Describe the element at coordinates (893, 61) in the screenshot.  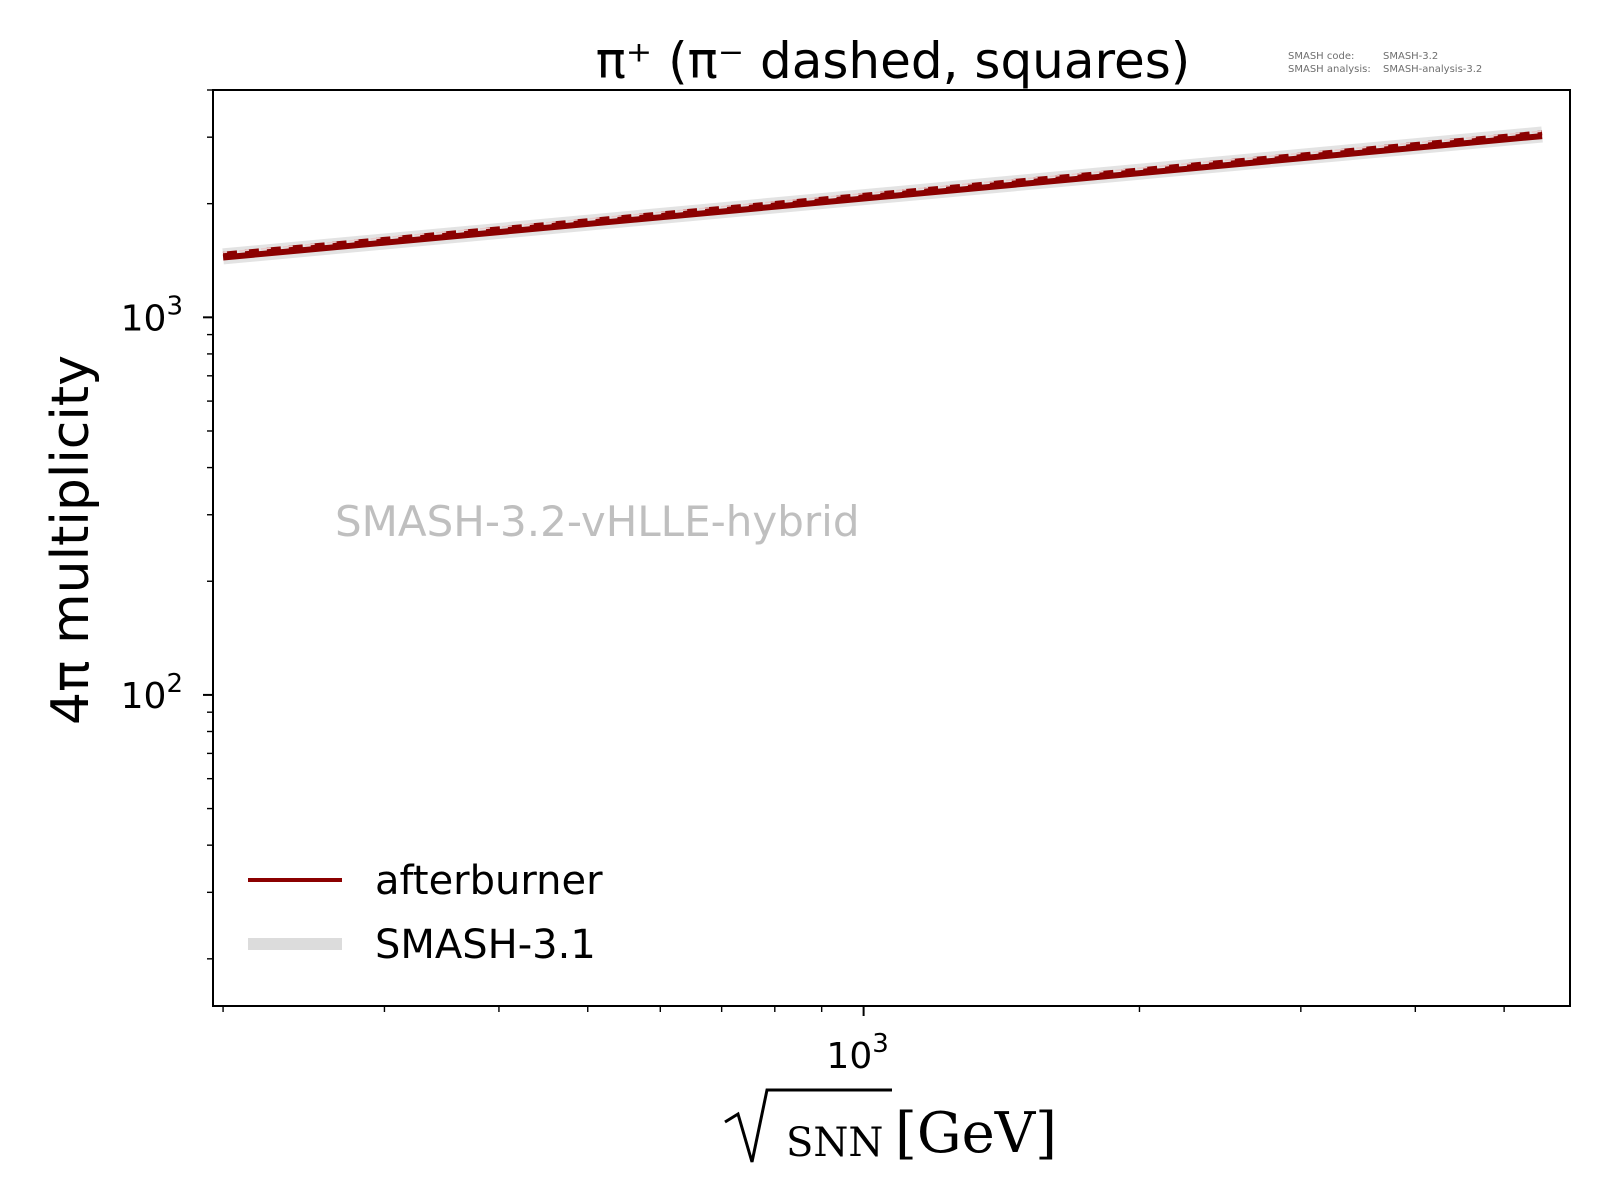
I see `chart-title: π⁺ (π⁻ dashed, squares)` at that location.